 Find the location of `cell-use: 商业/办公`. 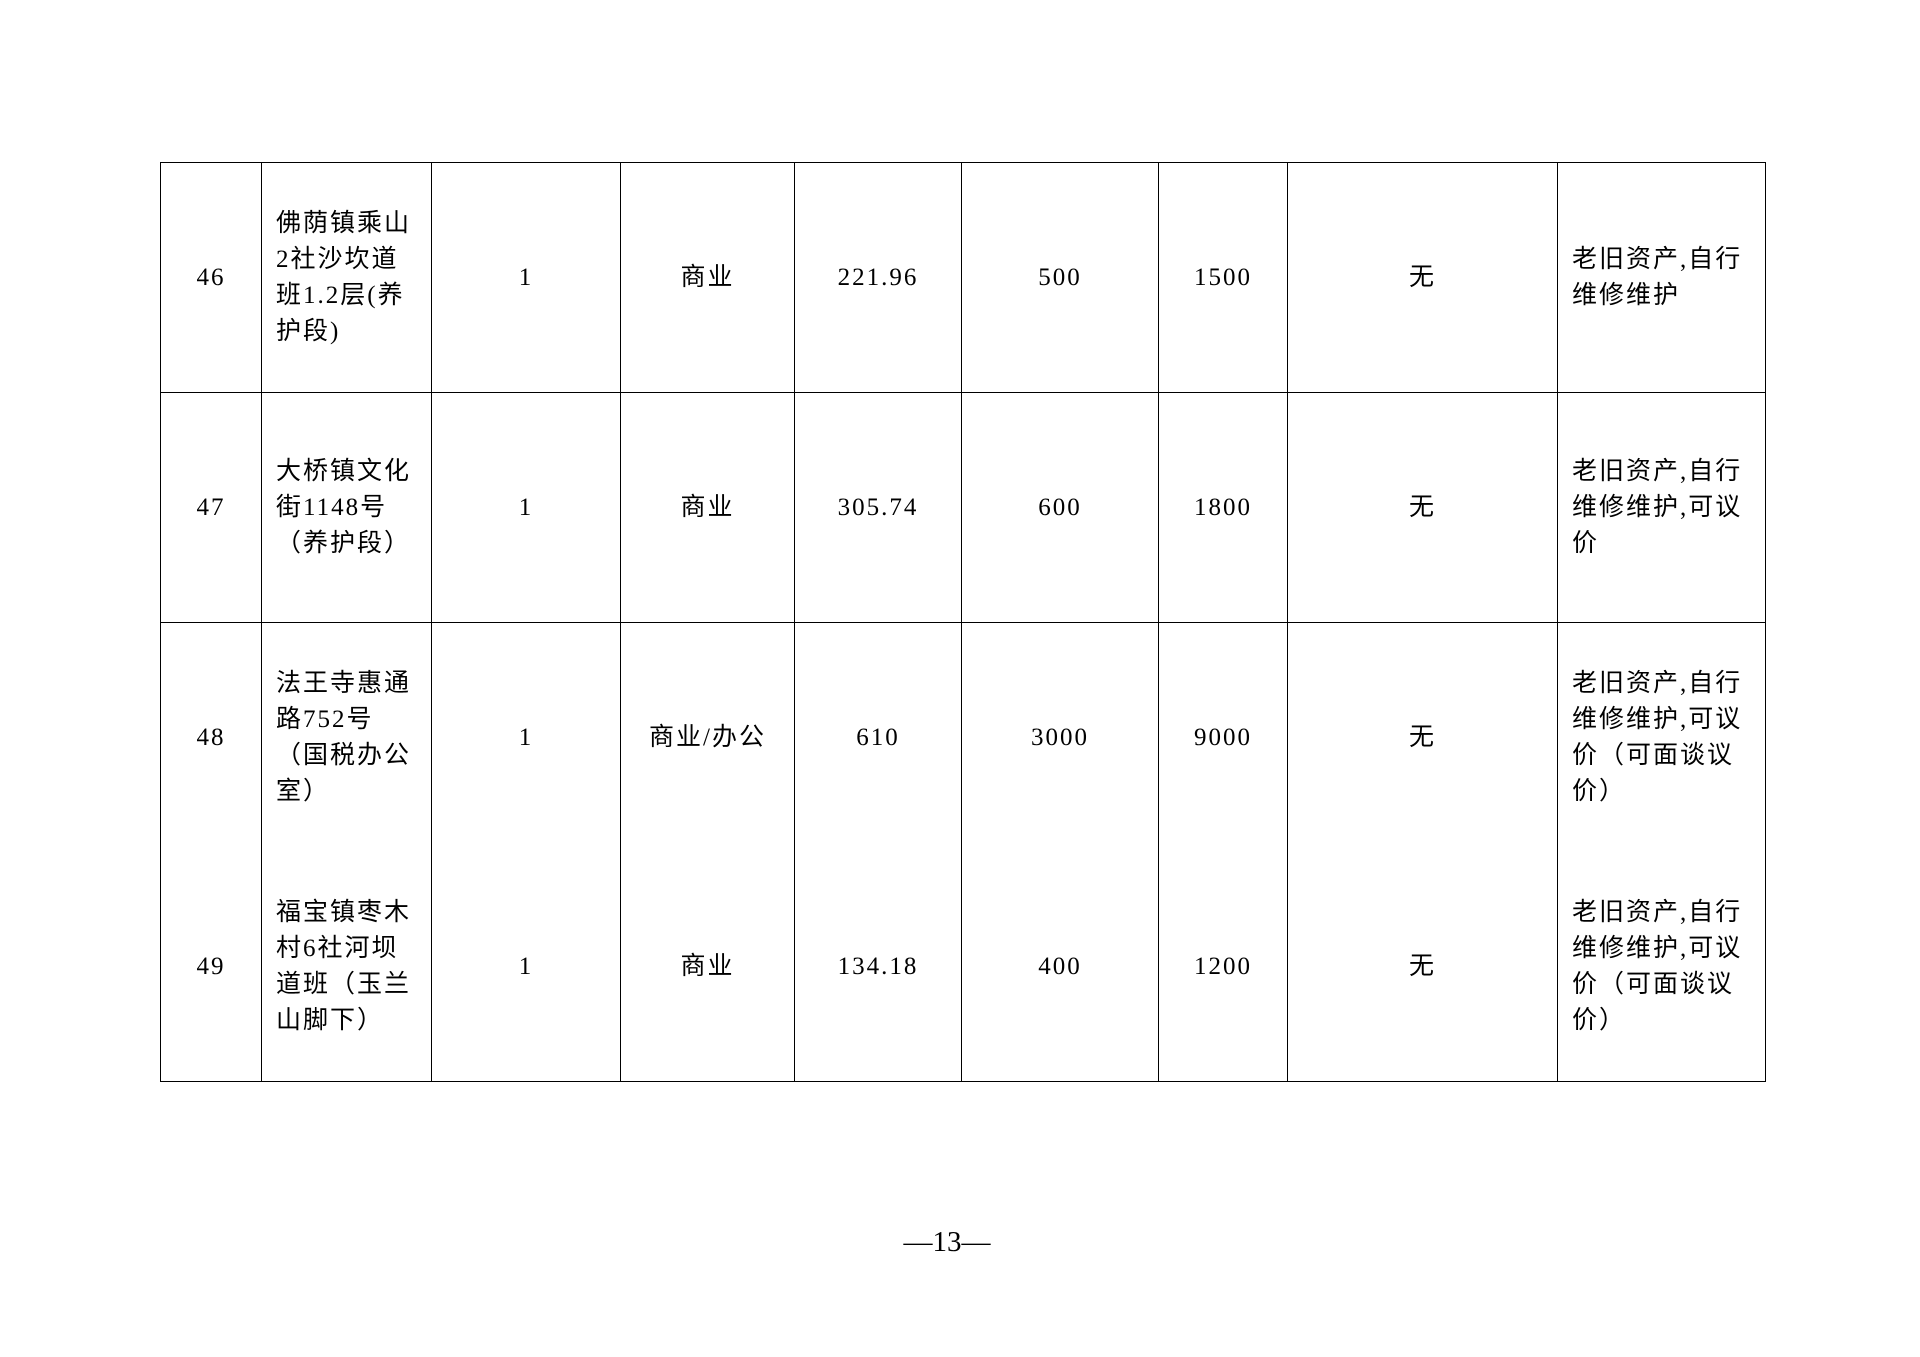

cell-use: 商业/办公 is located at coordinates (707, 737).